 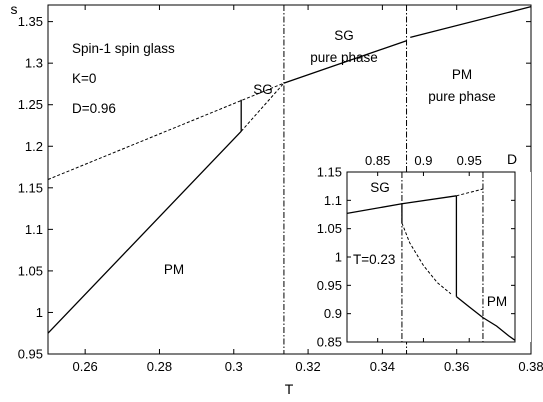 I want to click on inset-annotation-pm: PM, so click(x=497, y=301).